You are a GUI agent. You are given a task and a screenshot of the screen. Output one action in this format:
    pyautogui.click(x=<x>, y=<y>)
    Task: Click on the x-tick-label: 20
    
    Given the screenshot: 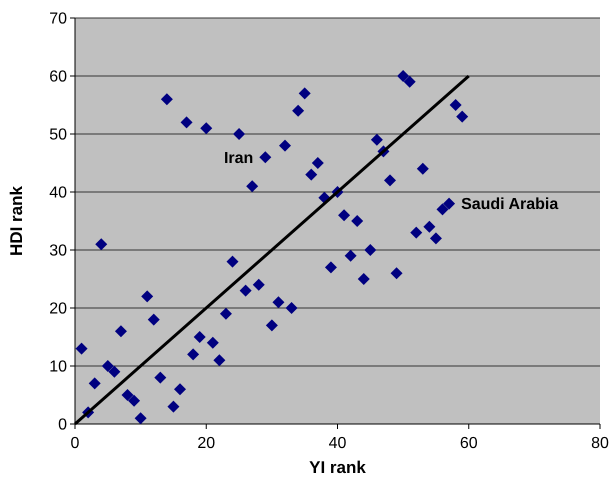 What is the action you would take?
    pyautogui.click(x=206, y=443)
    